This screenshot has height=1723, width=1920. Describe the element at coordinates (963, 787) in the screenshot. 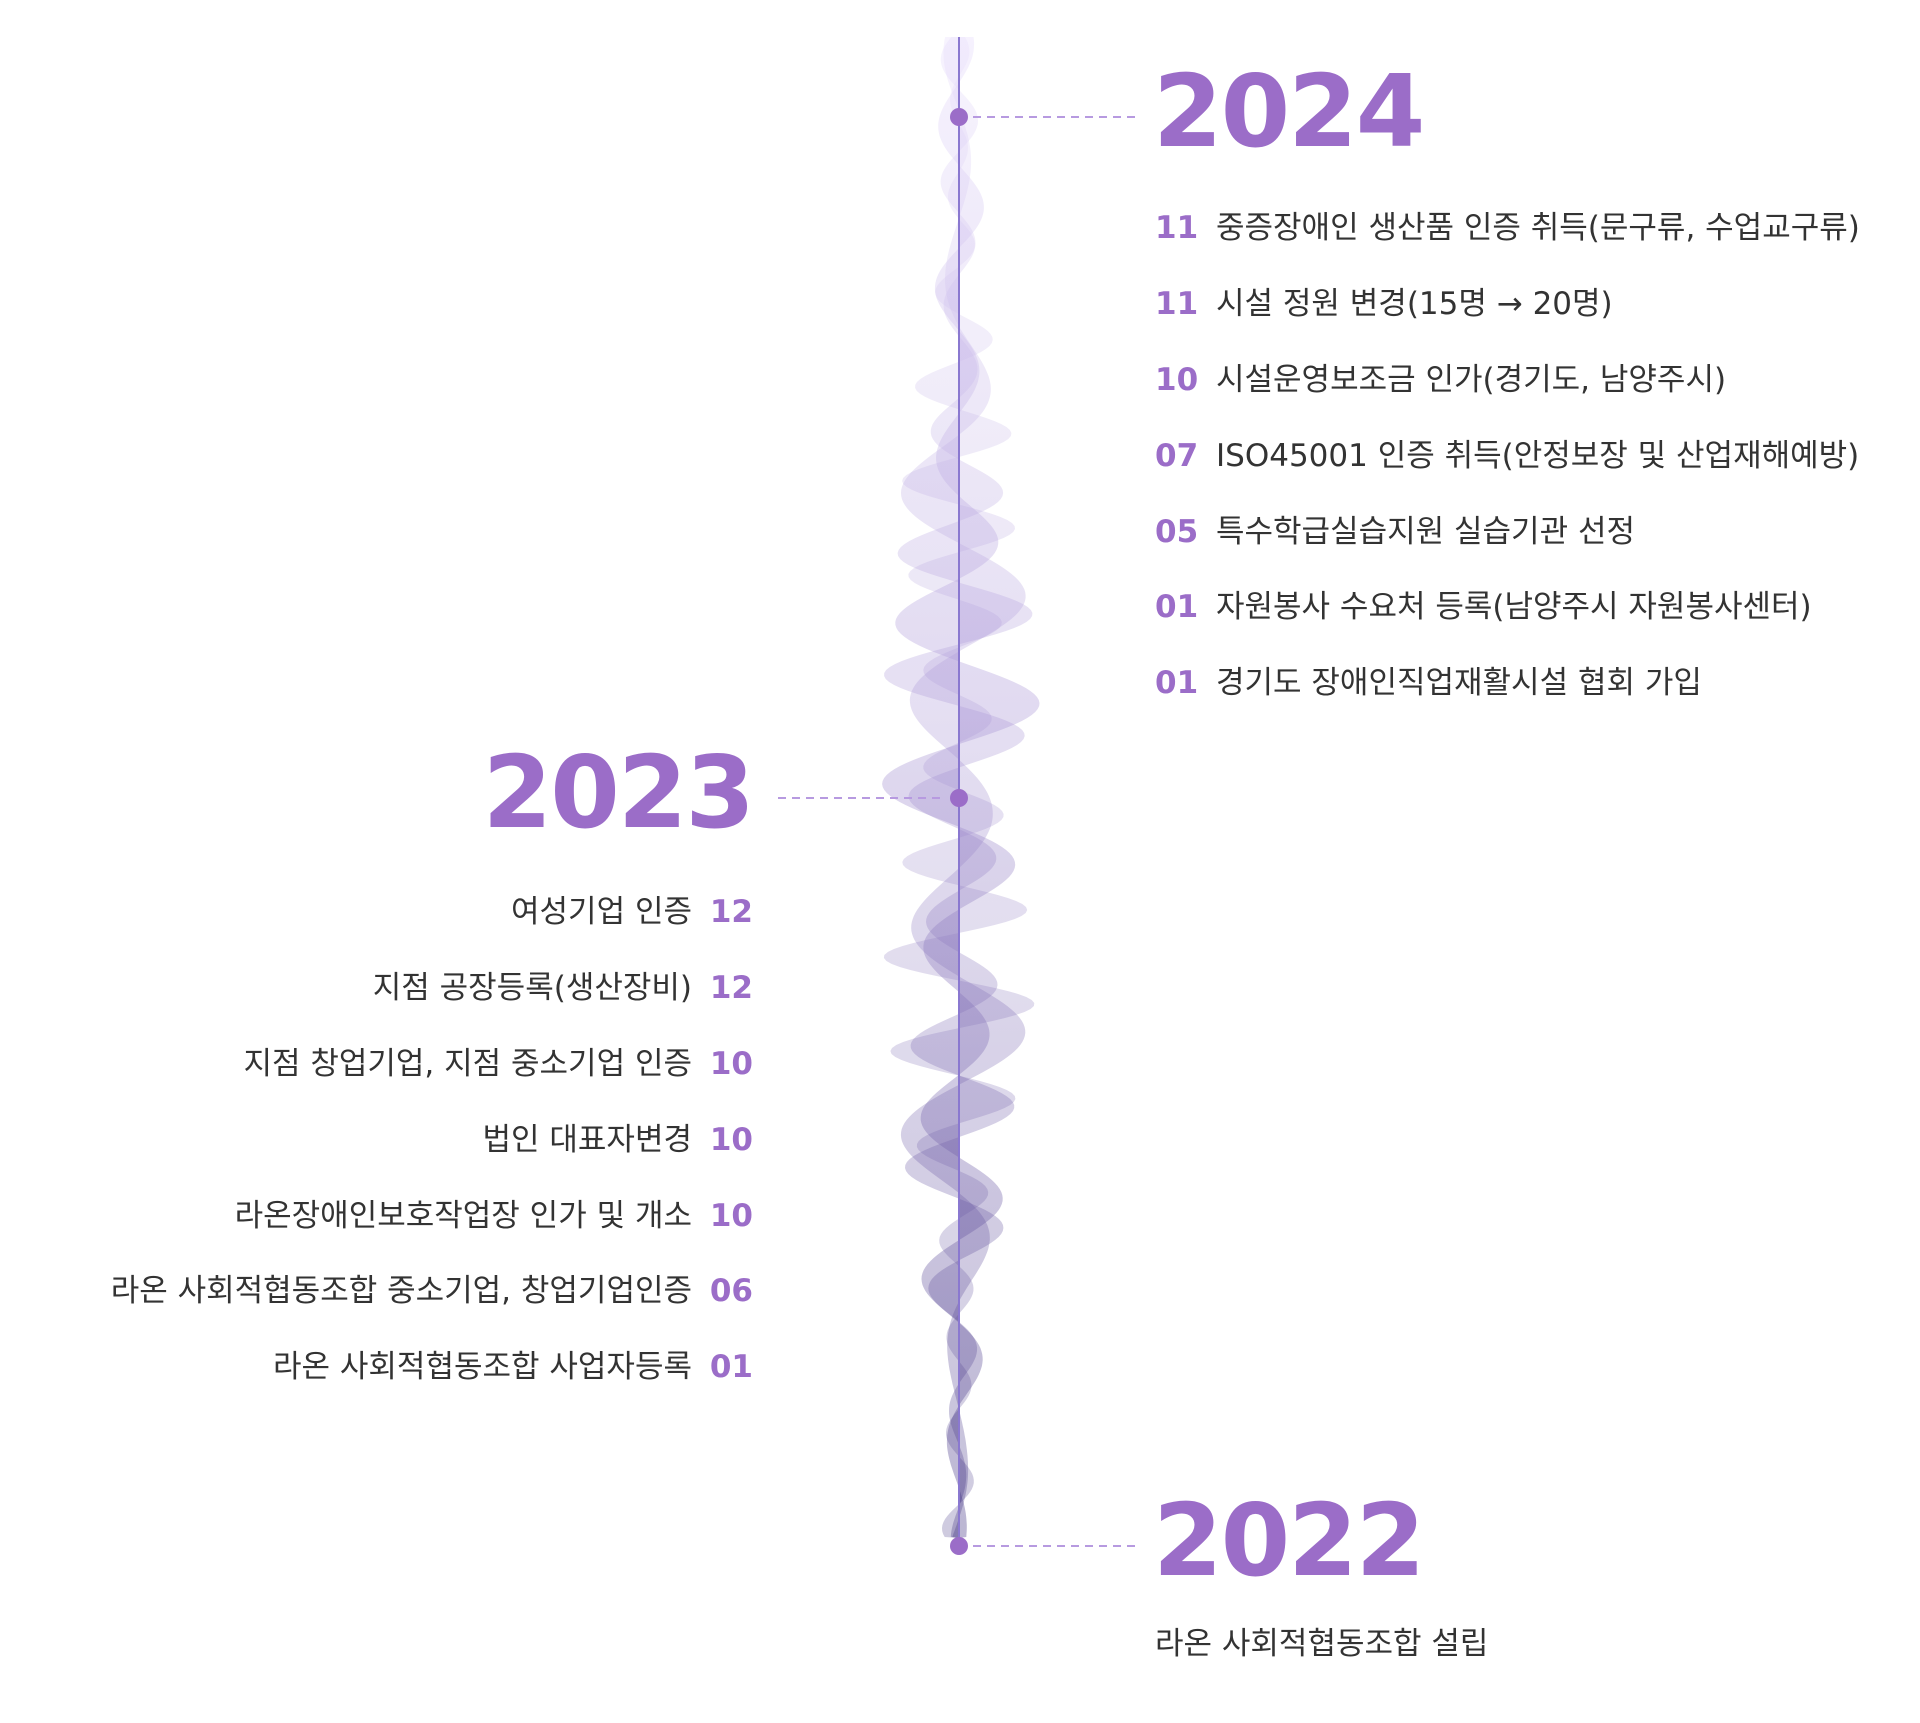

I see `wave-ribbon` at that location.